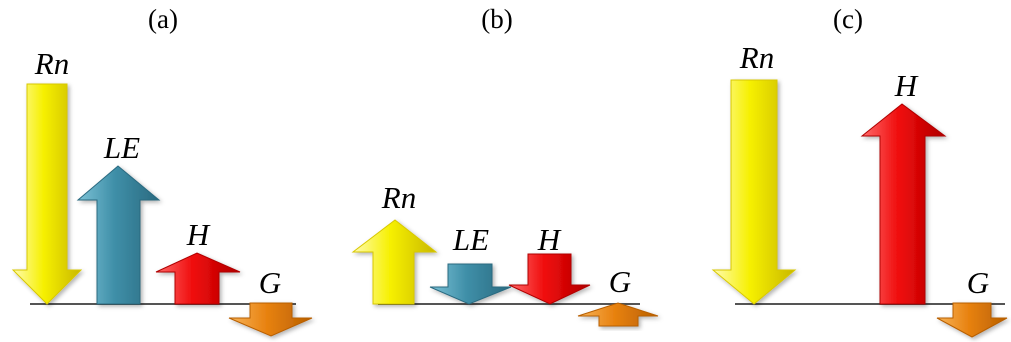  Describe the element at coordinates (978, 282) in the screenshot. I see `label-c-G: G` at that location.